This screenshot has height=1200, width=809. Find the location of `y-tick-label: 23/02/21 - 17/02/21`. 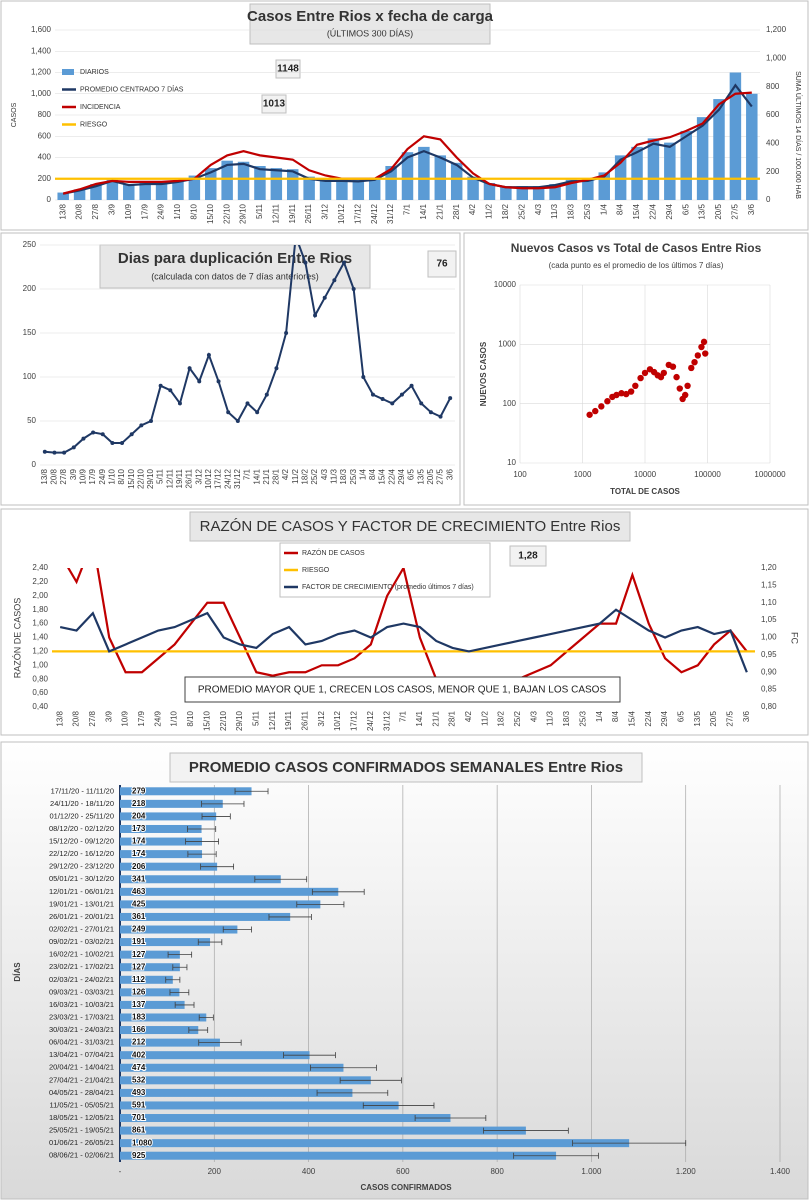

y-tick-label: 23/02/21 - 17/02/21 is located at coordinates (81, 966).